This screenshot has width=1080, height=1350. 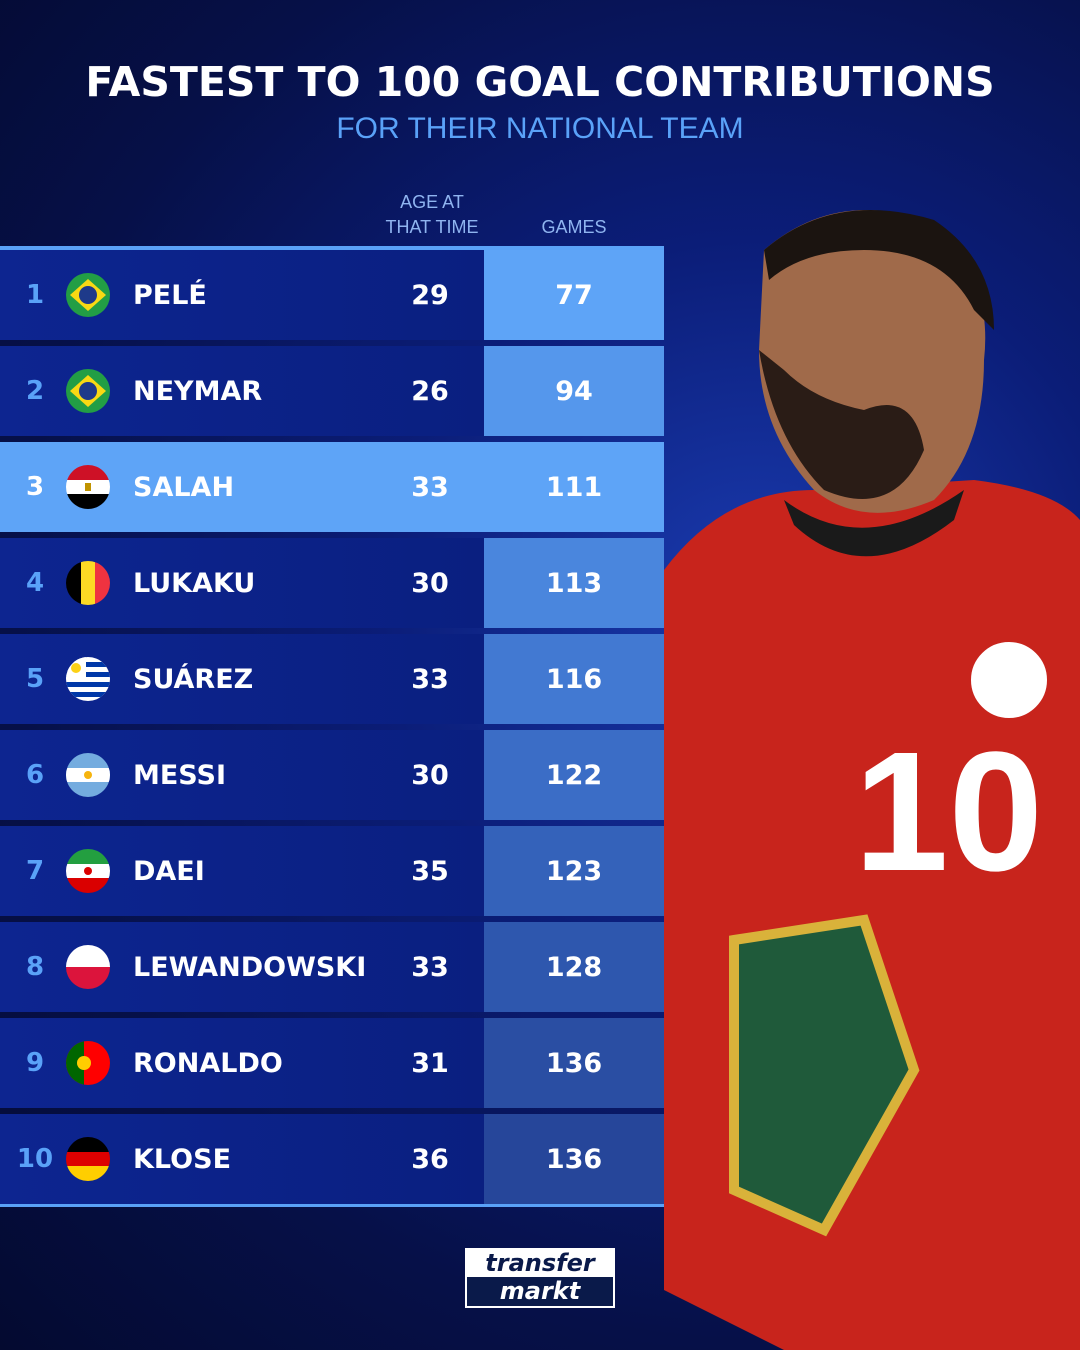 I want to click on portugal-flag-icon, so click(x=88, y=1063).